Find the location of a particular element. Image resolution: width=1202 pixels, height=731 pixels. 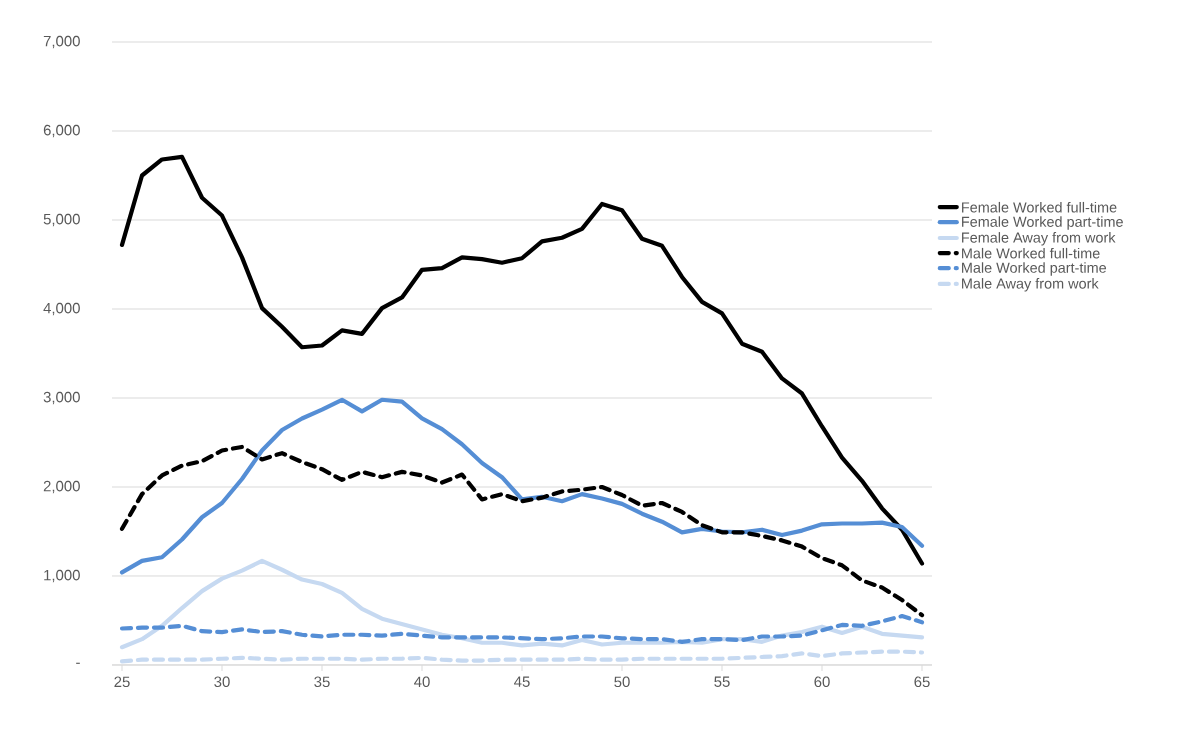

x-tick-label: 30 is located at coordinates (222, 682).